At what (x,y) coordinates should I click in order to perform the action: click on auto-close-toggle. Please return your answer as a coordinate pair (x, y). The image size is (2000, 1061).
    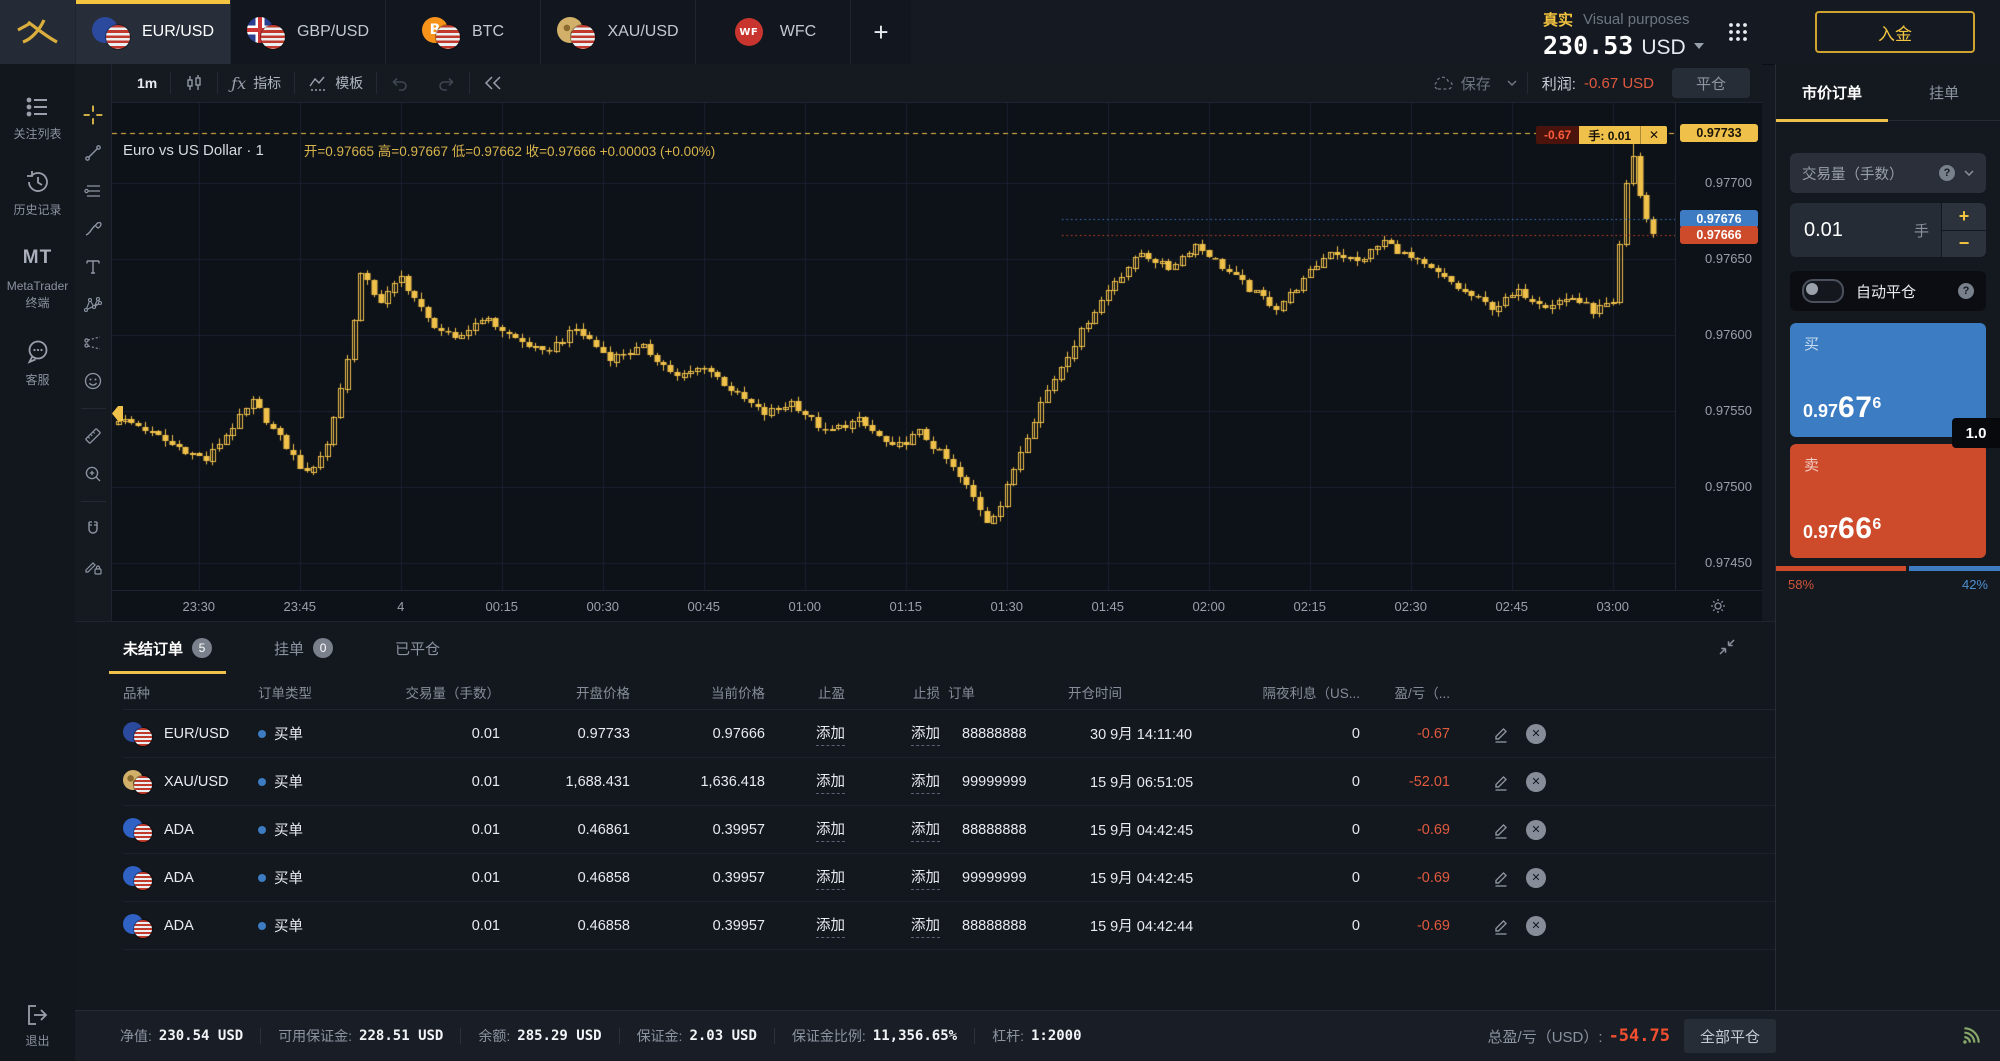
    Looking at the image, I should click on (1823, 291).